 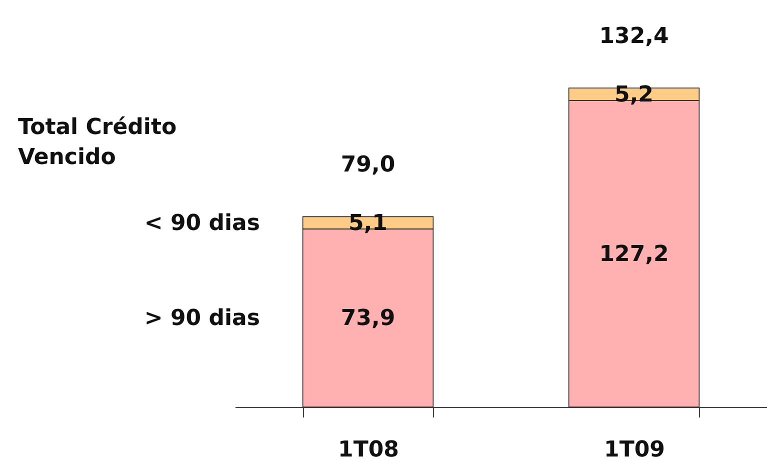 What do you see at coordinates (634, 450) in the screenshot?
I see `x-tick-label: 1T09` at bounding box center [634, 450].